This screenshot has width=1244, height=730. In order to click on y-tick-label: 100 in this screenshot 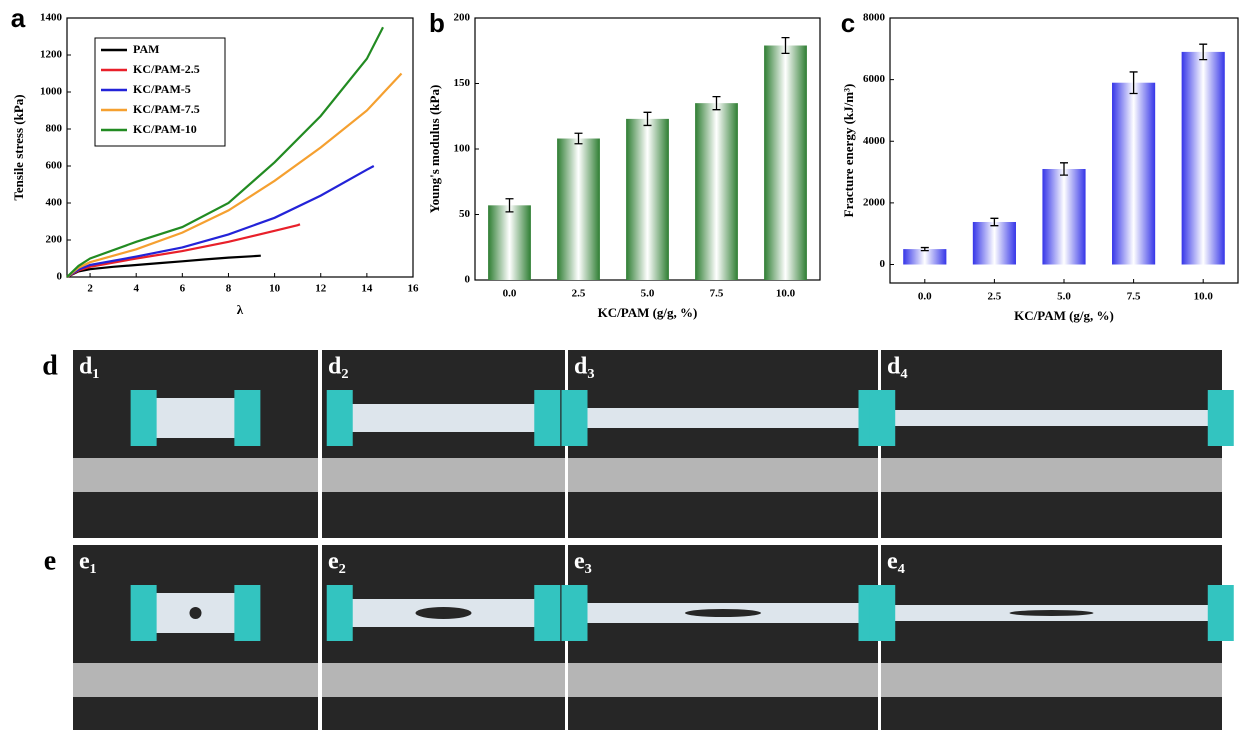, I will do `click(462, 149)`.